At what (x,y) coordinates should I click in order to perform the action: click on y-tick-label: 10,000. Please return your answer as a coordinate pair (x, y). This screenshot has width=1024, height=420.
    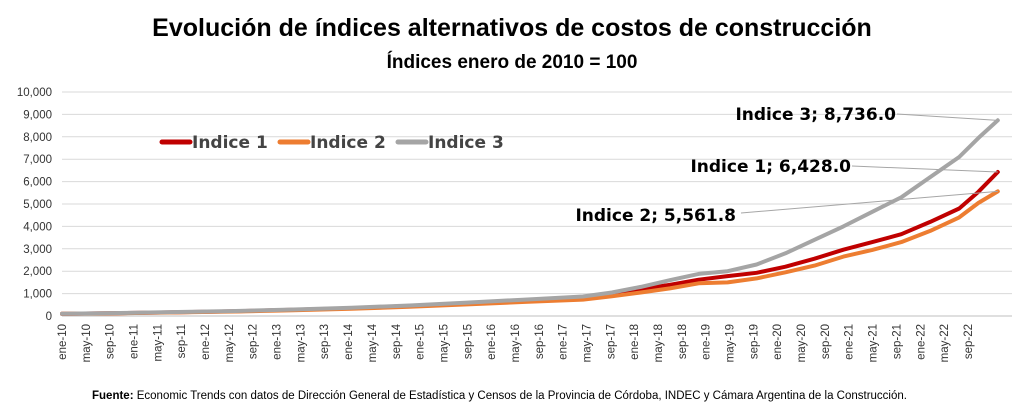
    Looking at the image, I should click on (34, 93).